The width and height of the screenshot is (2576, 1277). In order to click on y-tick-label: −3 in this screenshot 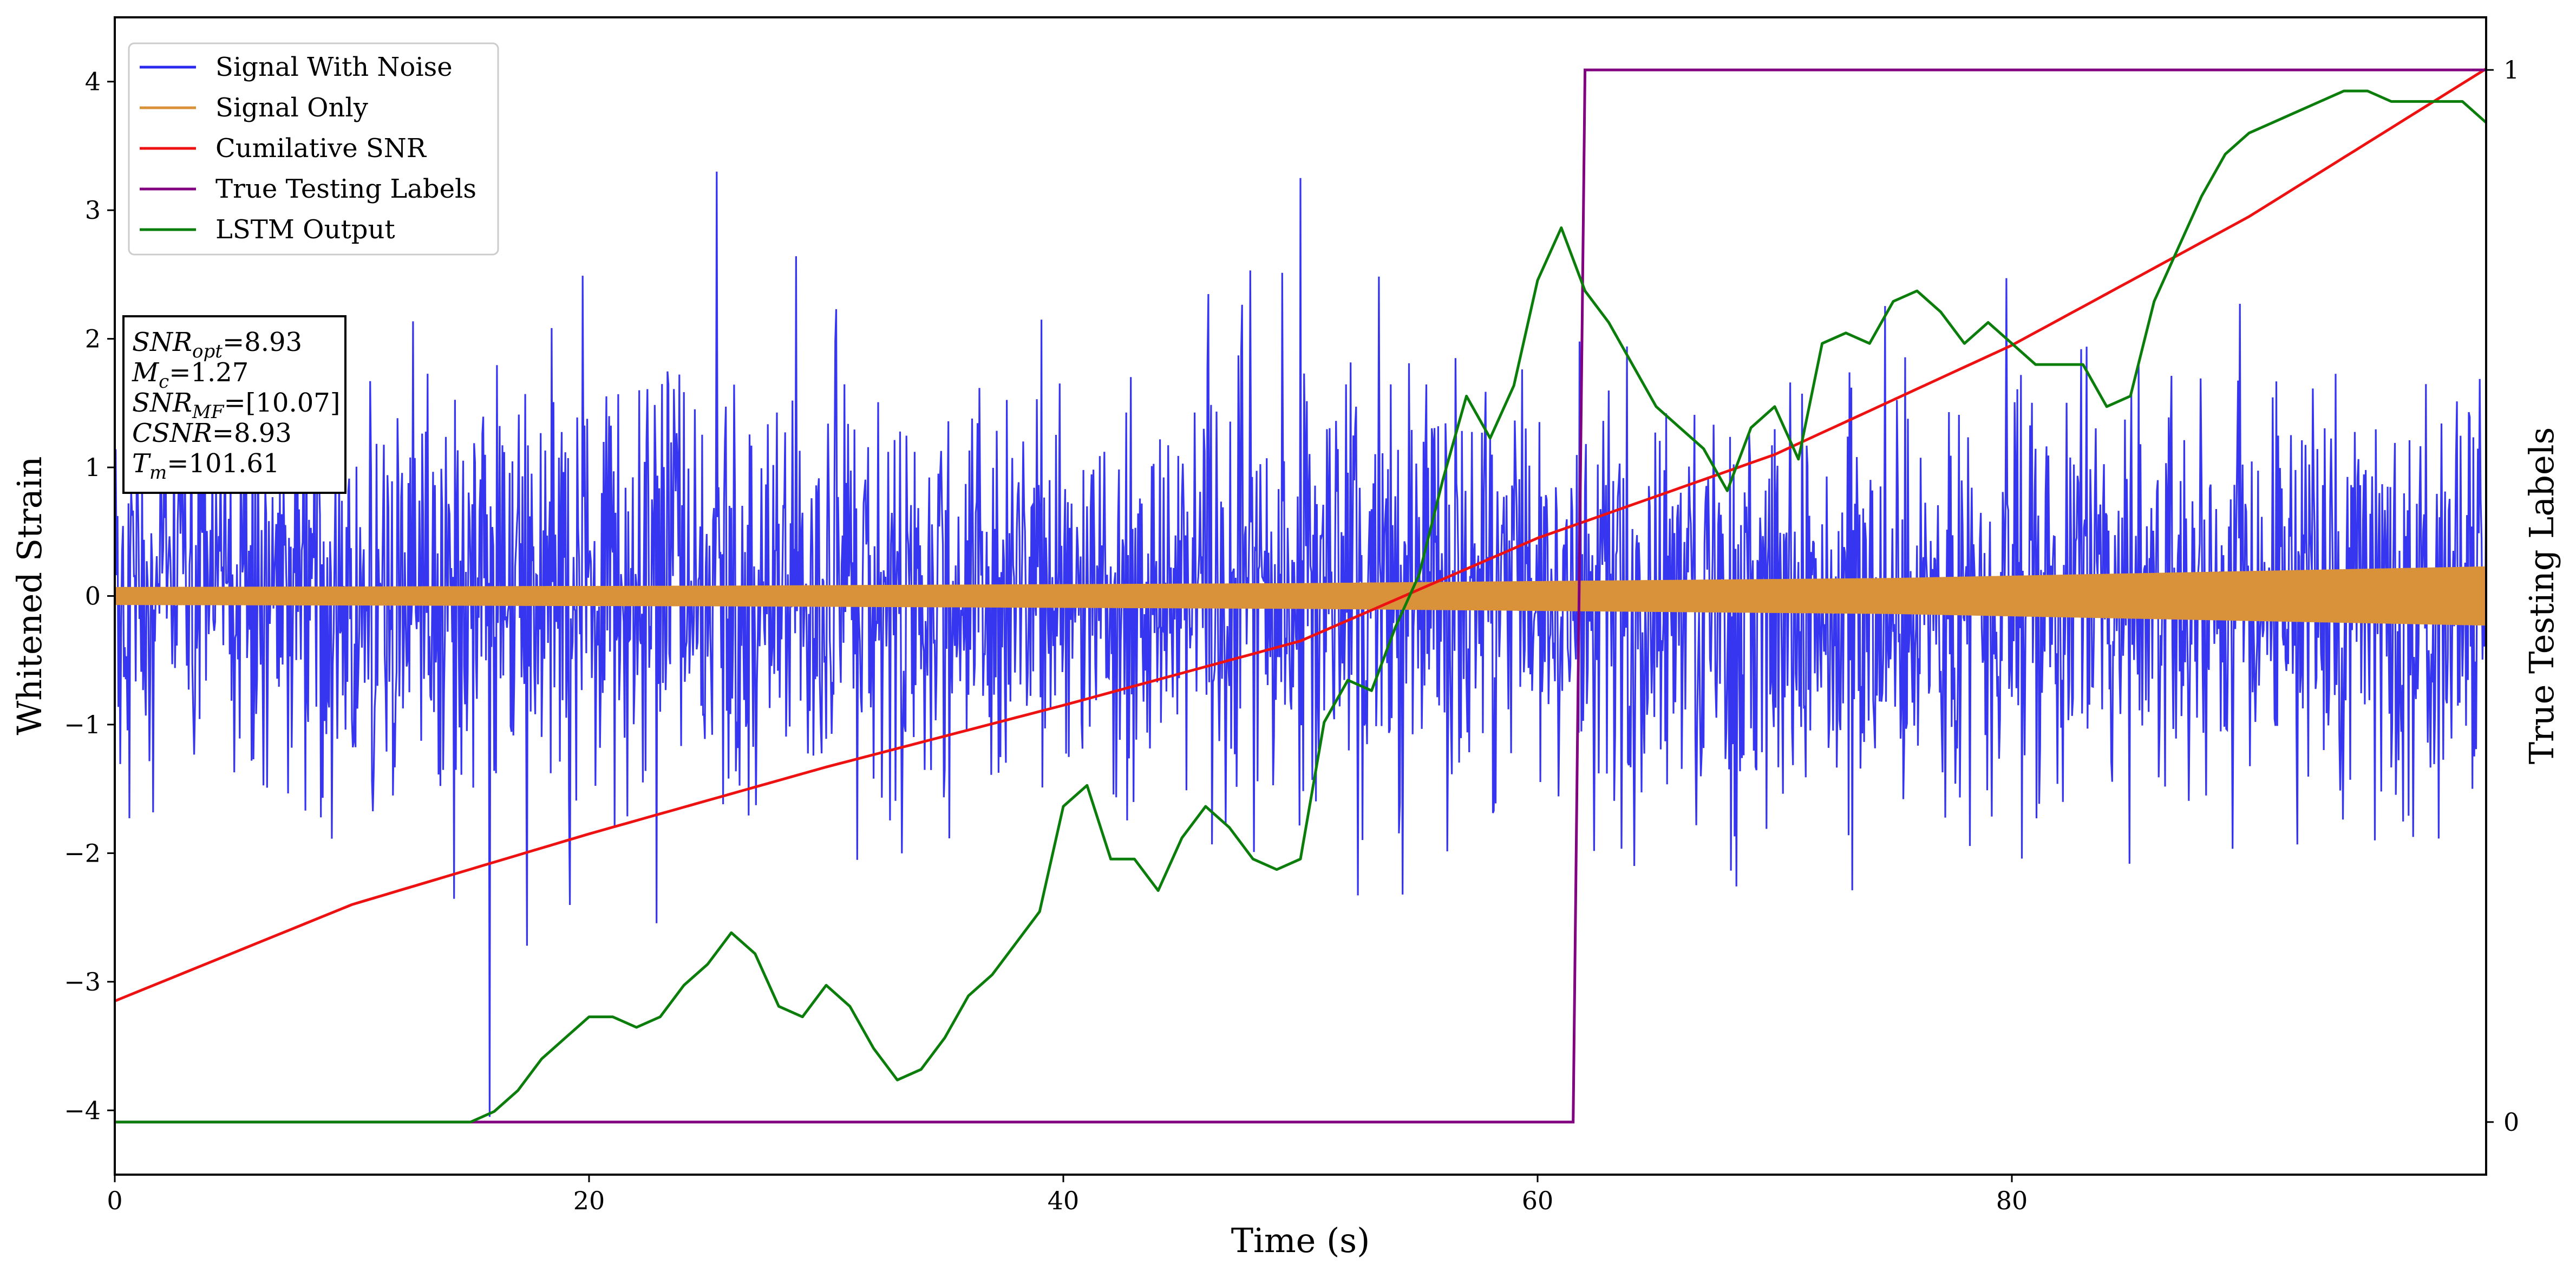, I will do `click(82, 981)`.